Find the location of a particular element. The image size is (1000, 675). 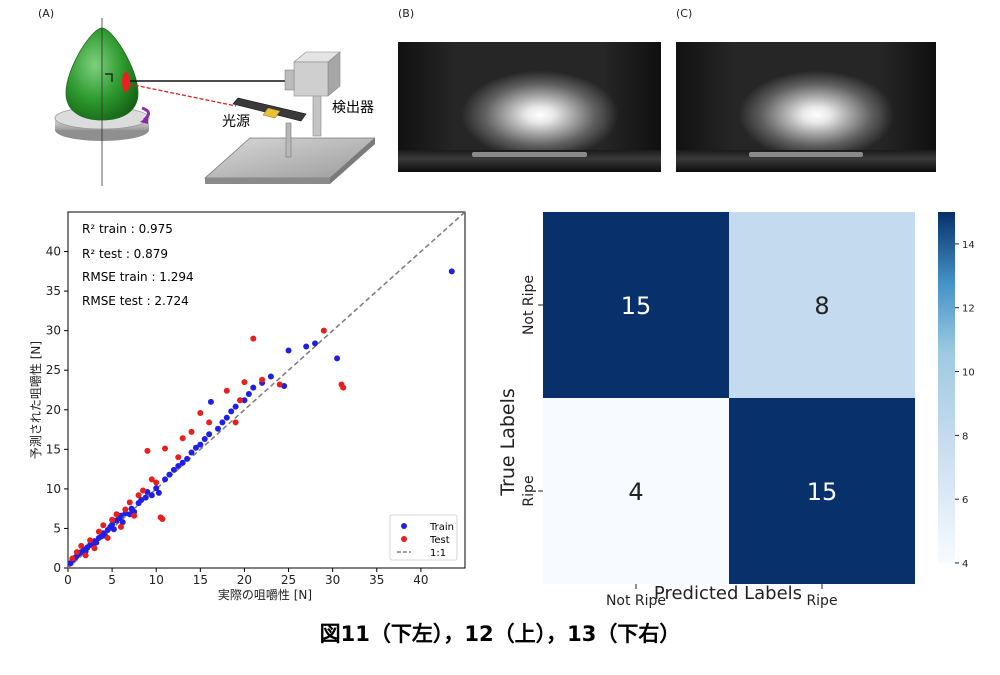

y-tick-label: 10 is located at coordinates (53, 489).